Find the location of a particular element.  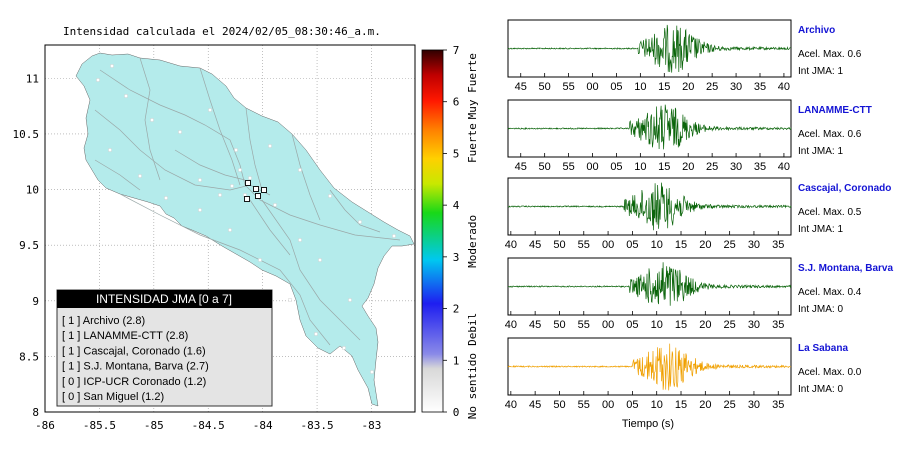

map-y-tick-label: 9.5 is located at coordinates (29, 245).